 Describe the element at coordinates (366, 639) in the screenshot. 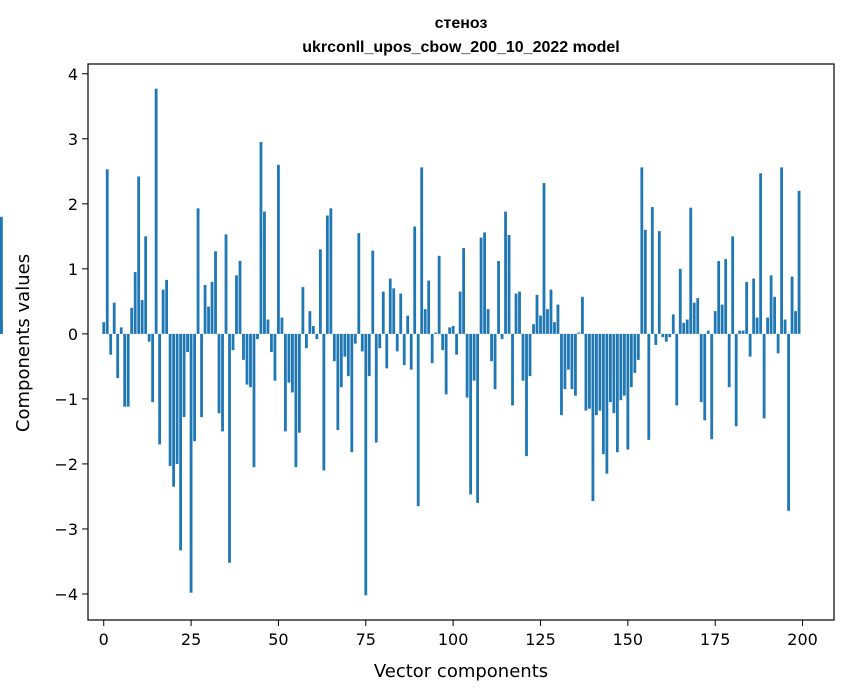

I see `x-tick-label: 75` at that location.